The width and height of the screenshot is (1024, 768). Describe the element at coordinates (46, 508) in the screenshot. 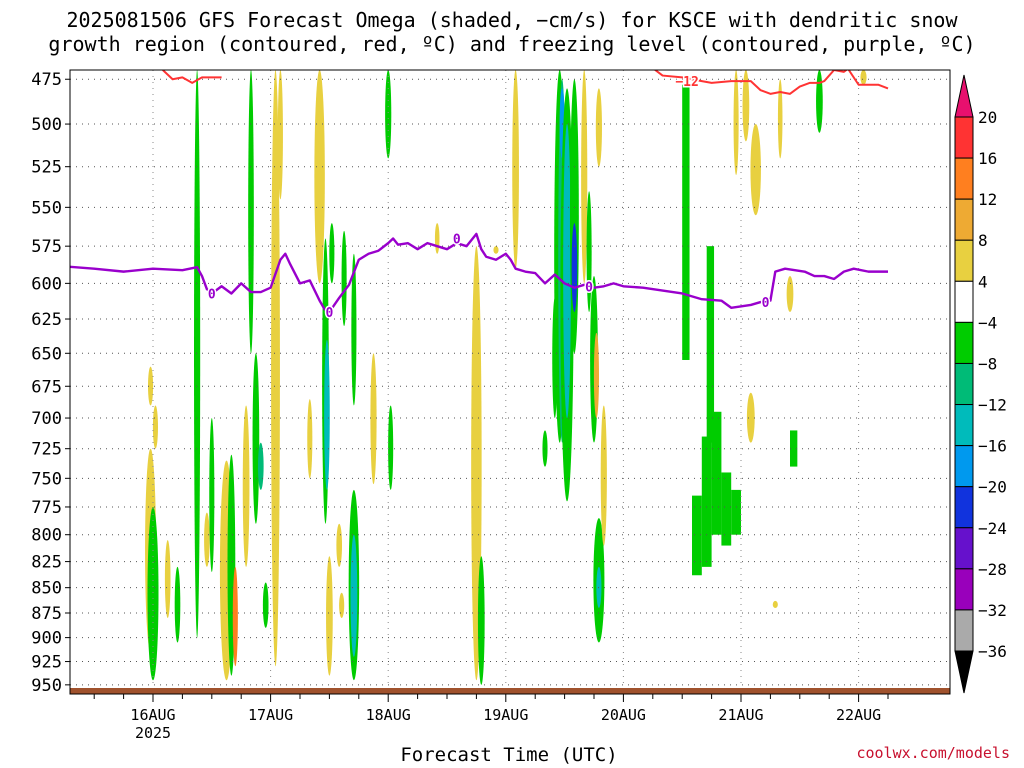

I see `y-tick-label-775: 775` at that location.